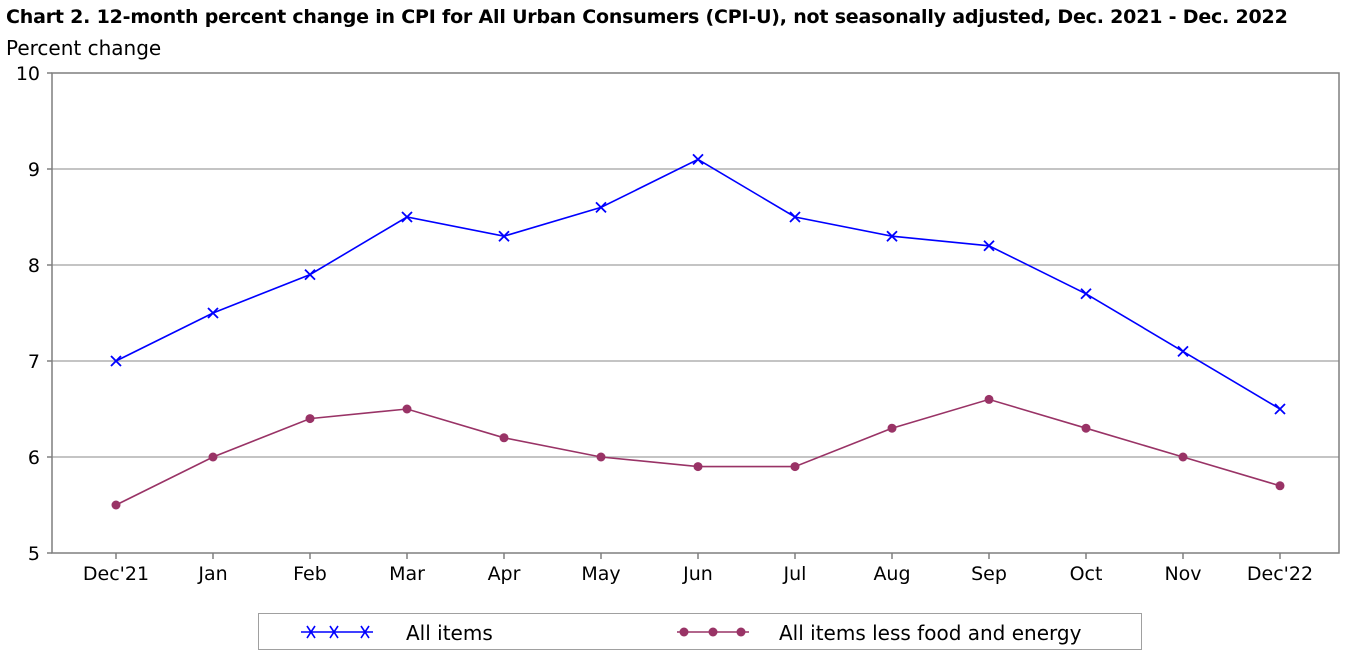 This screenshot has width=1352, height=658. What do you see at coordinates (1280, 574) in the screenshot?
I see `x-tick-label: Dec'22` at bounding box center [1280, 574].